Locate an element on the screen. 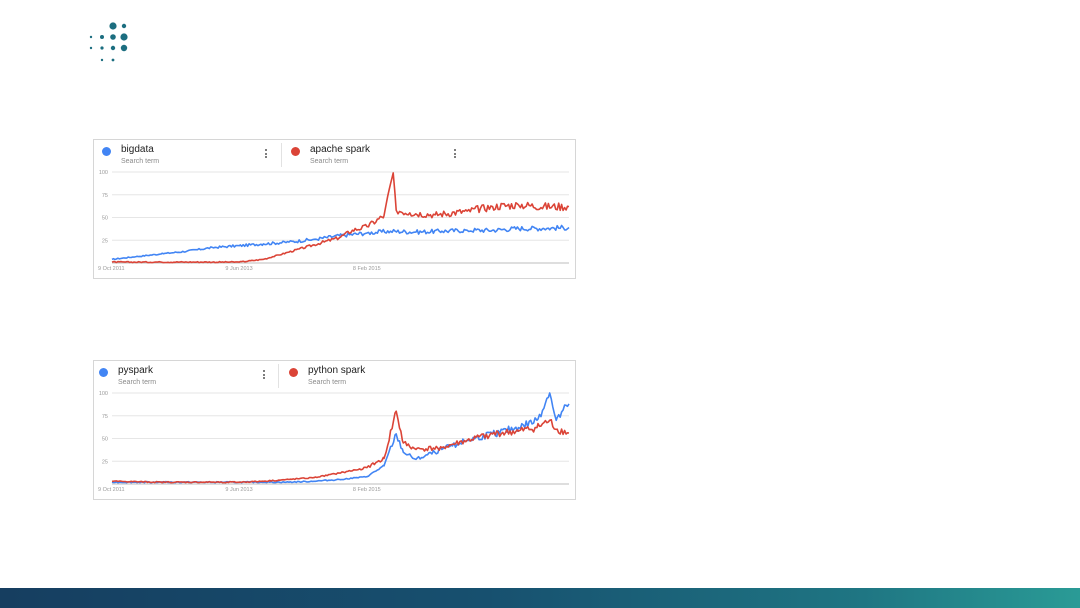 This screenshot has height=608, width=1080. legend-term: apache spark is located at coordinates (340, 149).